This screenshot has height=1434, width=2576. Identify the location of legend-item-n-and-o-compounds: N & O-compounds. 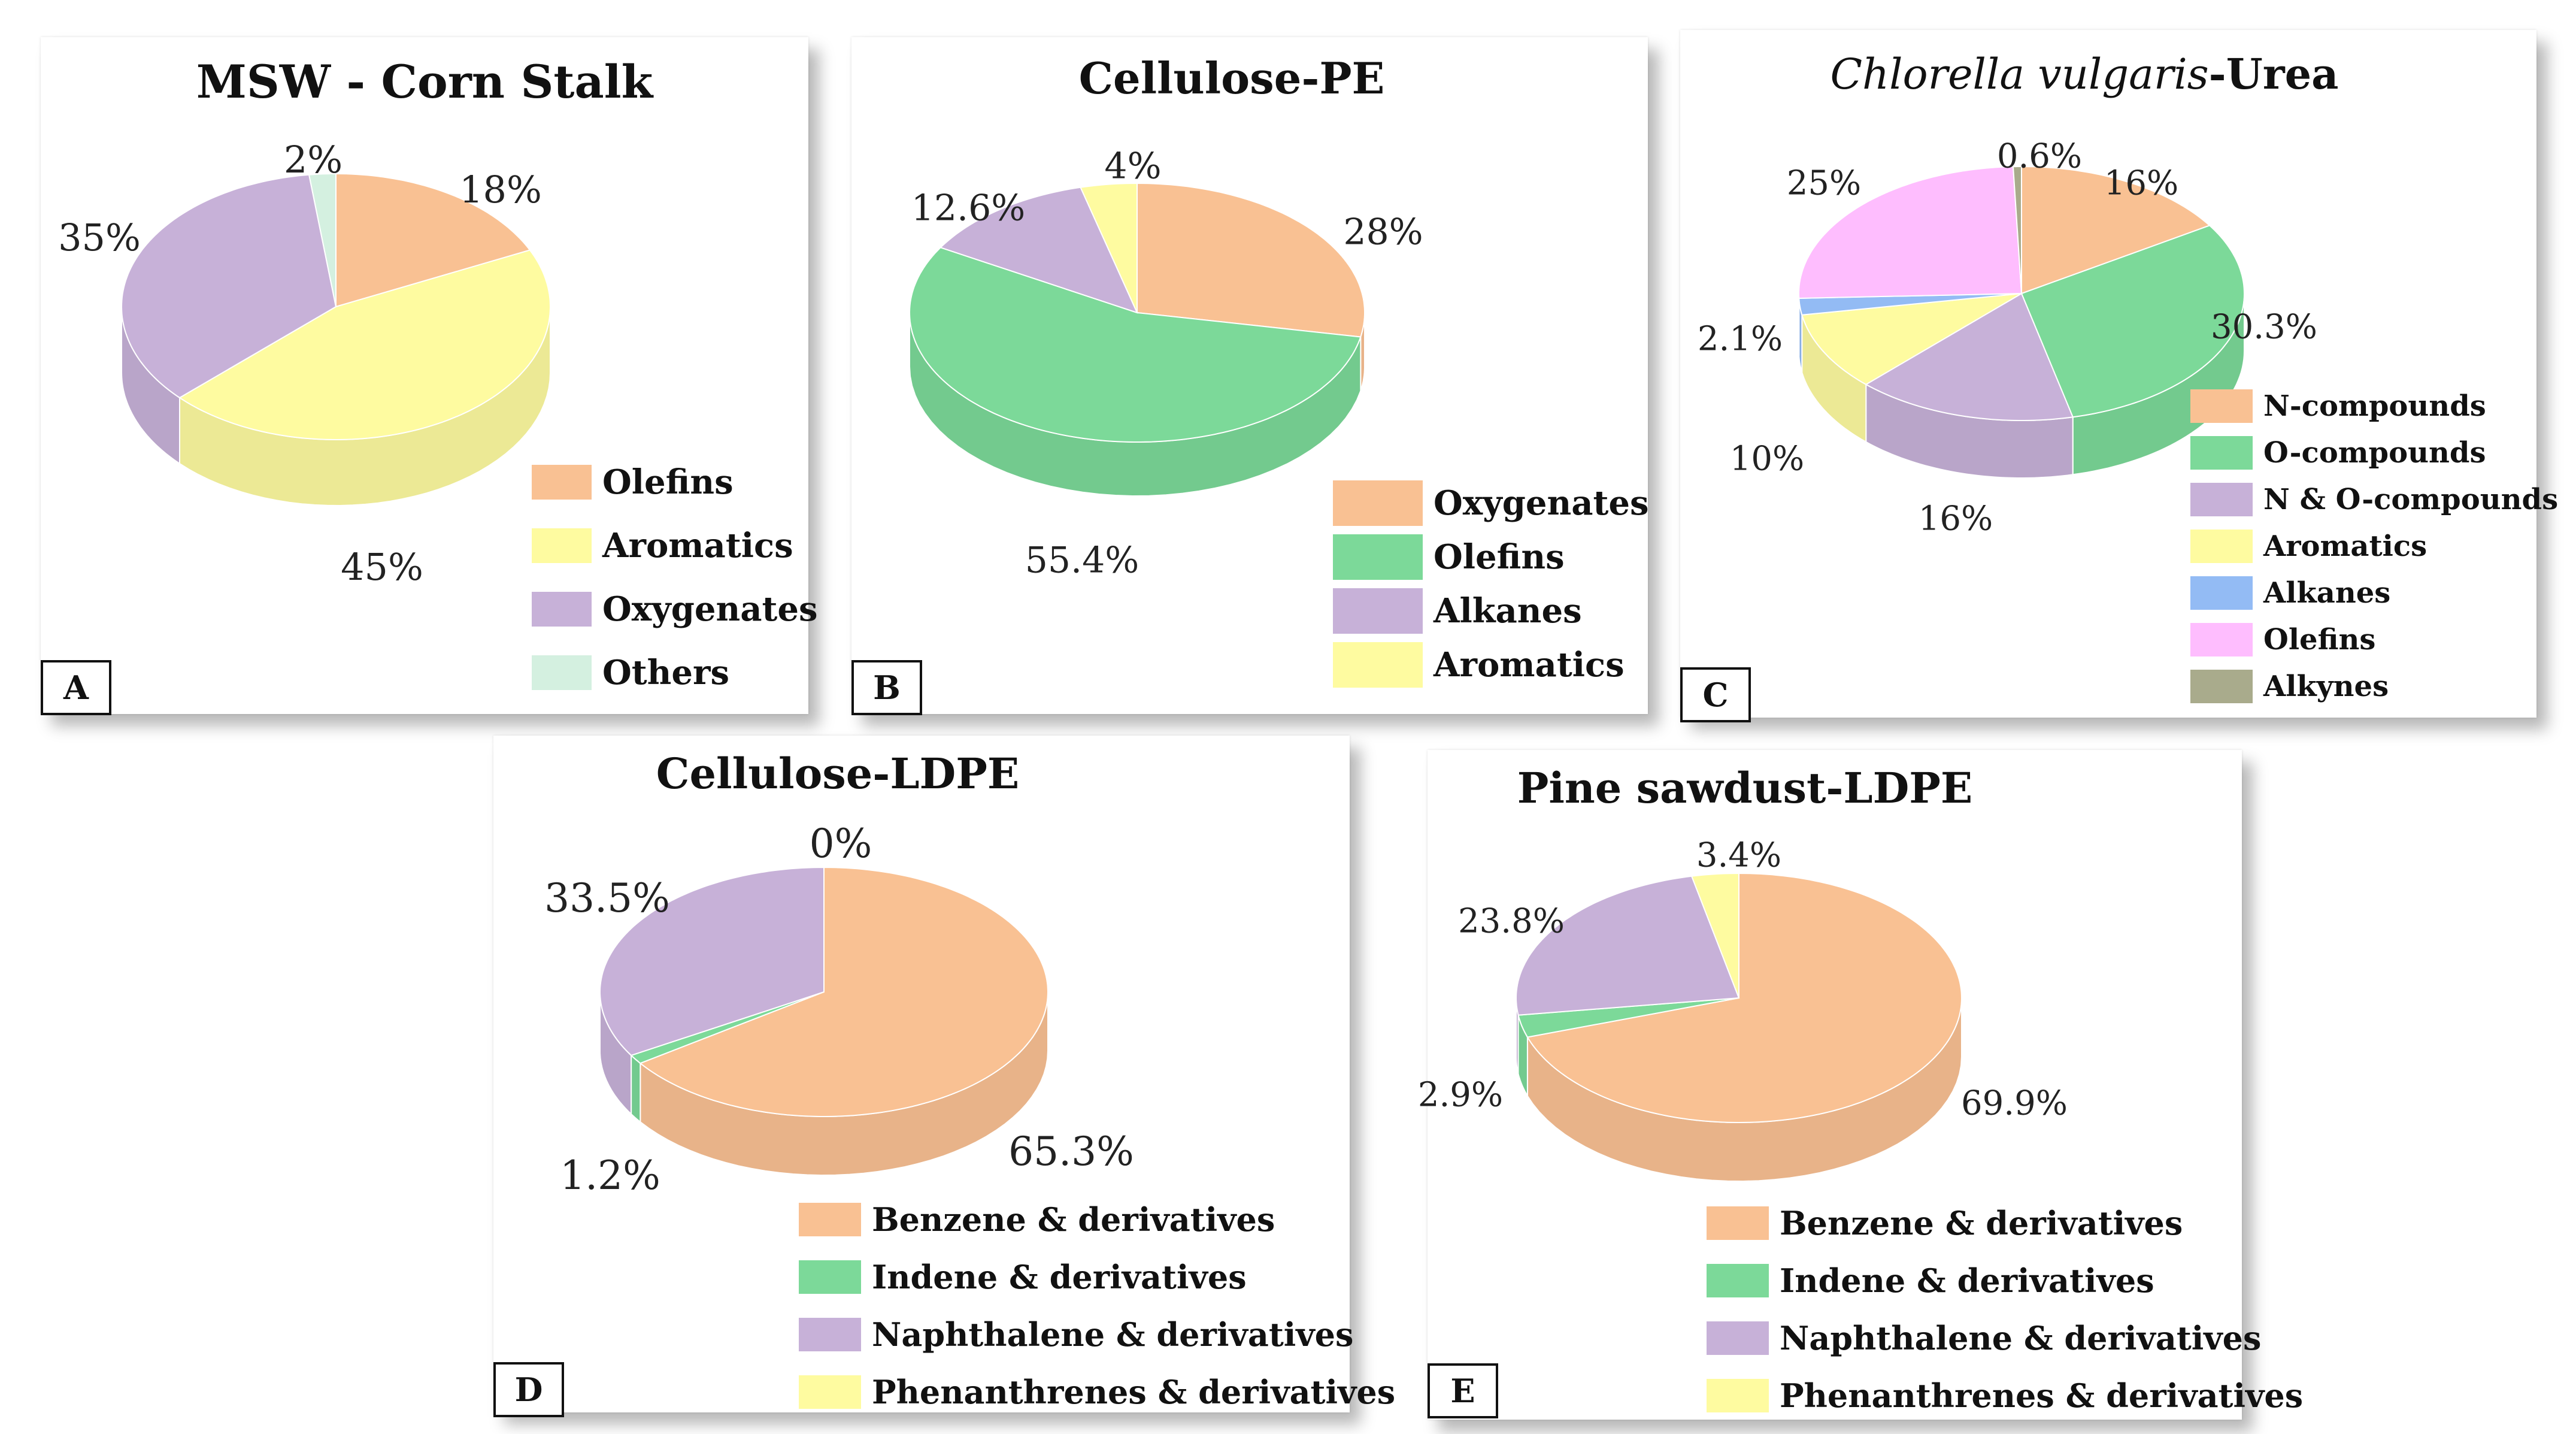
(2374, 500).